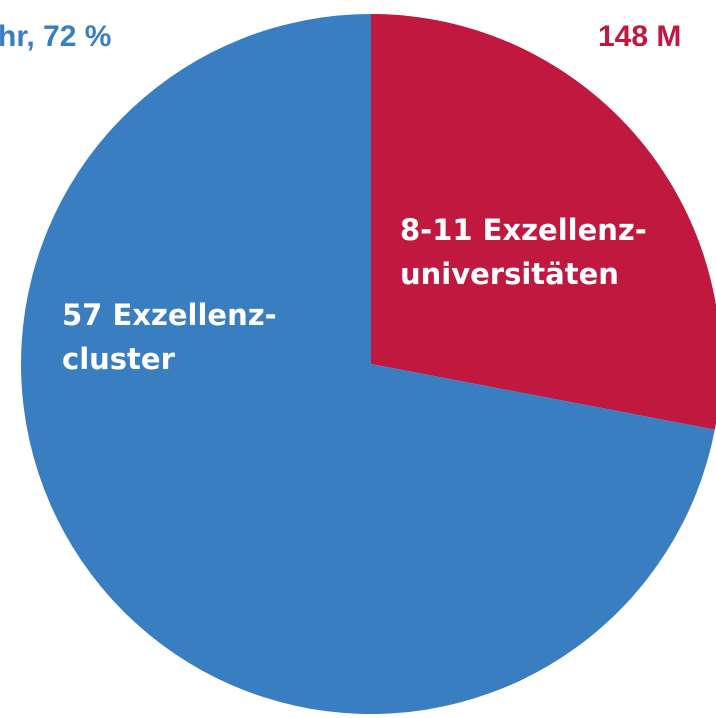 This screenshot has width=716, height=718. What do you see at coordinates (55, 36) in the screenshot?
I see `annotation: hr, 72 %` at bounding box center [55, 36].